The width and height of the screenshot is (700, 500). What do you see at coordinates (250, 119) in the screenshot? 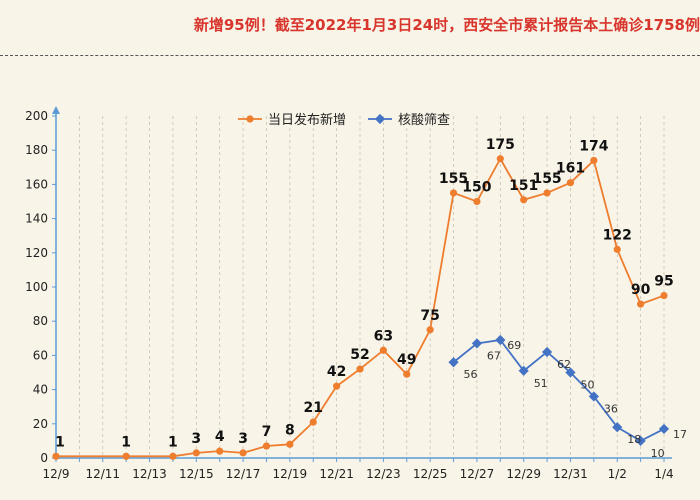
I see `legend-marker` at bounding box center [250, 119].